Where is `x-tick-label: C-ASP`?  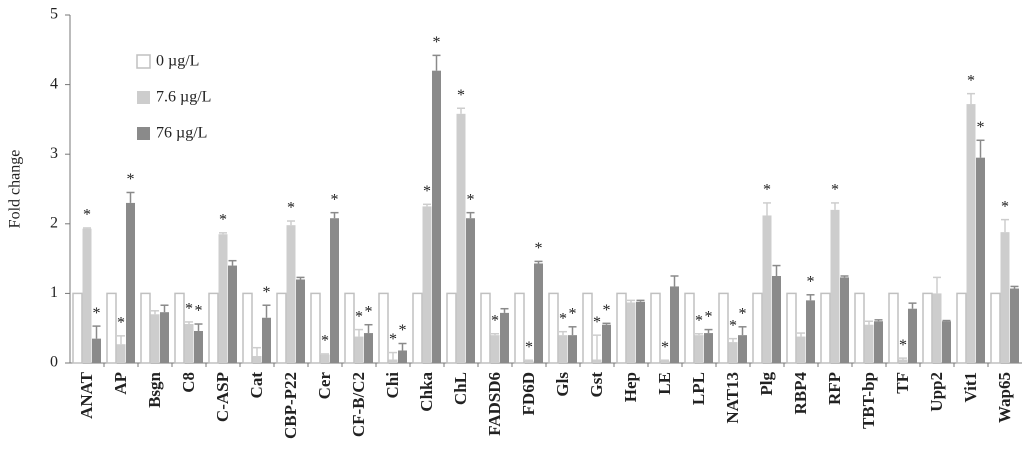
x-tick-label: C-ASP is located at coordinates (222, 397).